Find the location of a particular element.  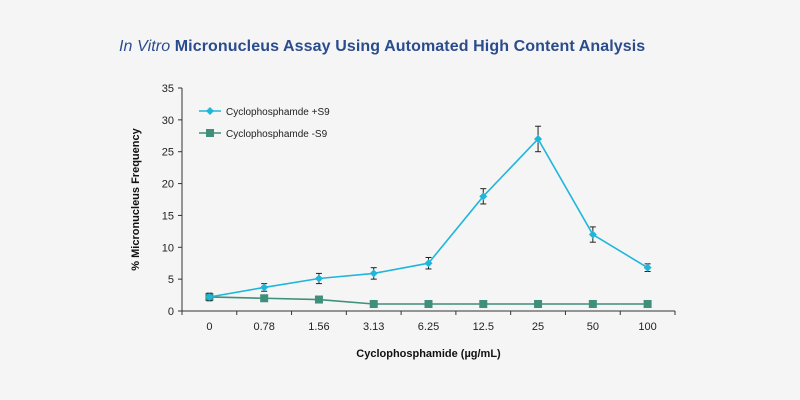

x-axis-title: Cyclophosphamide (µg/mL) is located at coordinates (428, 354).